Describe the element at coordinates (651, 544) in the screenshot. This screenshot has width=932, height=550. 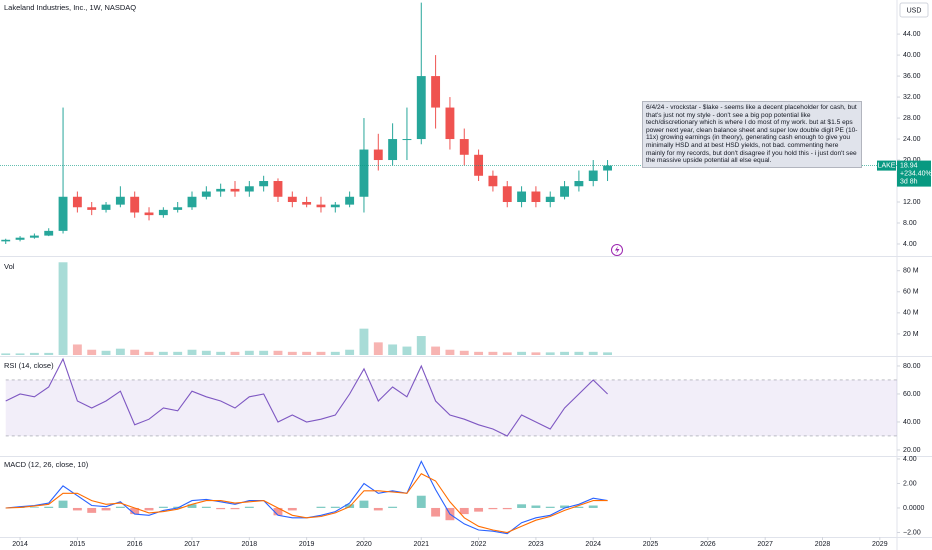
I see `x-tick-label: 2025` at that location.